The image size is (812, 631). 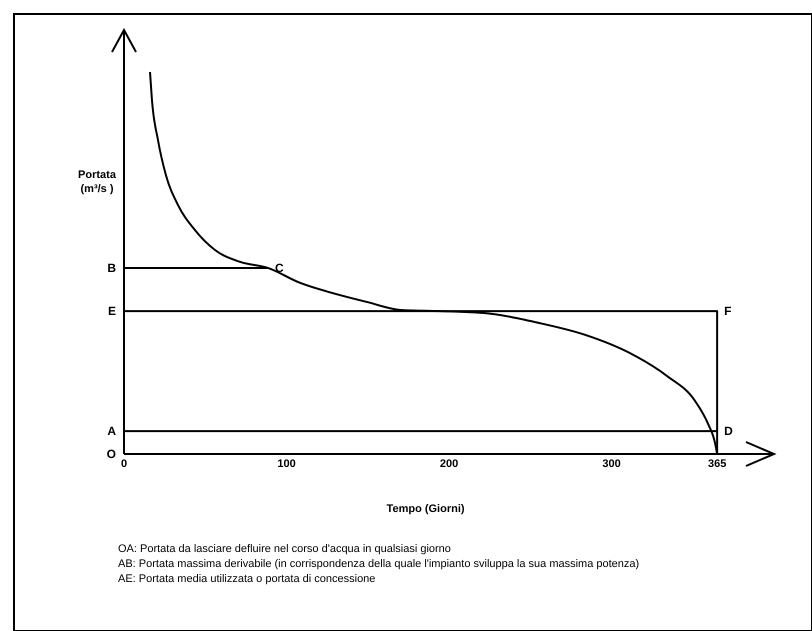 What do you see at coordinates (284, 549) in the screenshot?
I see `text: OA: Portata da lasciare defluire nel corso d'acqua in qualsiasi giorno` at bounding box center [284, 549].